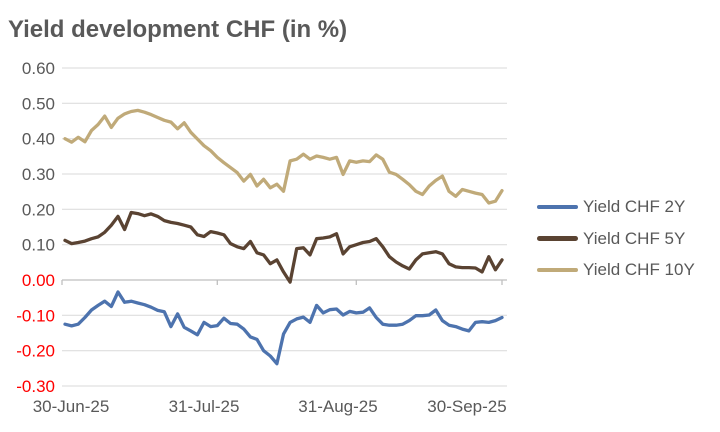 This screenshot has height=432, width=720. Describe the element at coordinates (639, 270) in the screenshot. I see `legend-label-10y: Yield CHF 10Y` at that location.